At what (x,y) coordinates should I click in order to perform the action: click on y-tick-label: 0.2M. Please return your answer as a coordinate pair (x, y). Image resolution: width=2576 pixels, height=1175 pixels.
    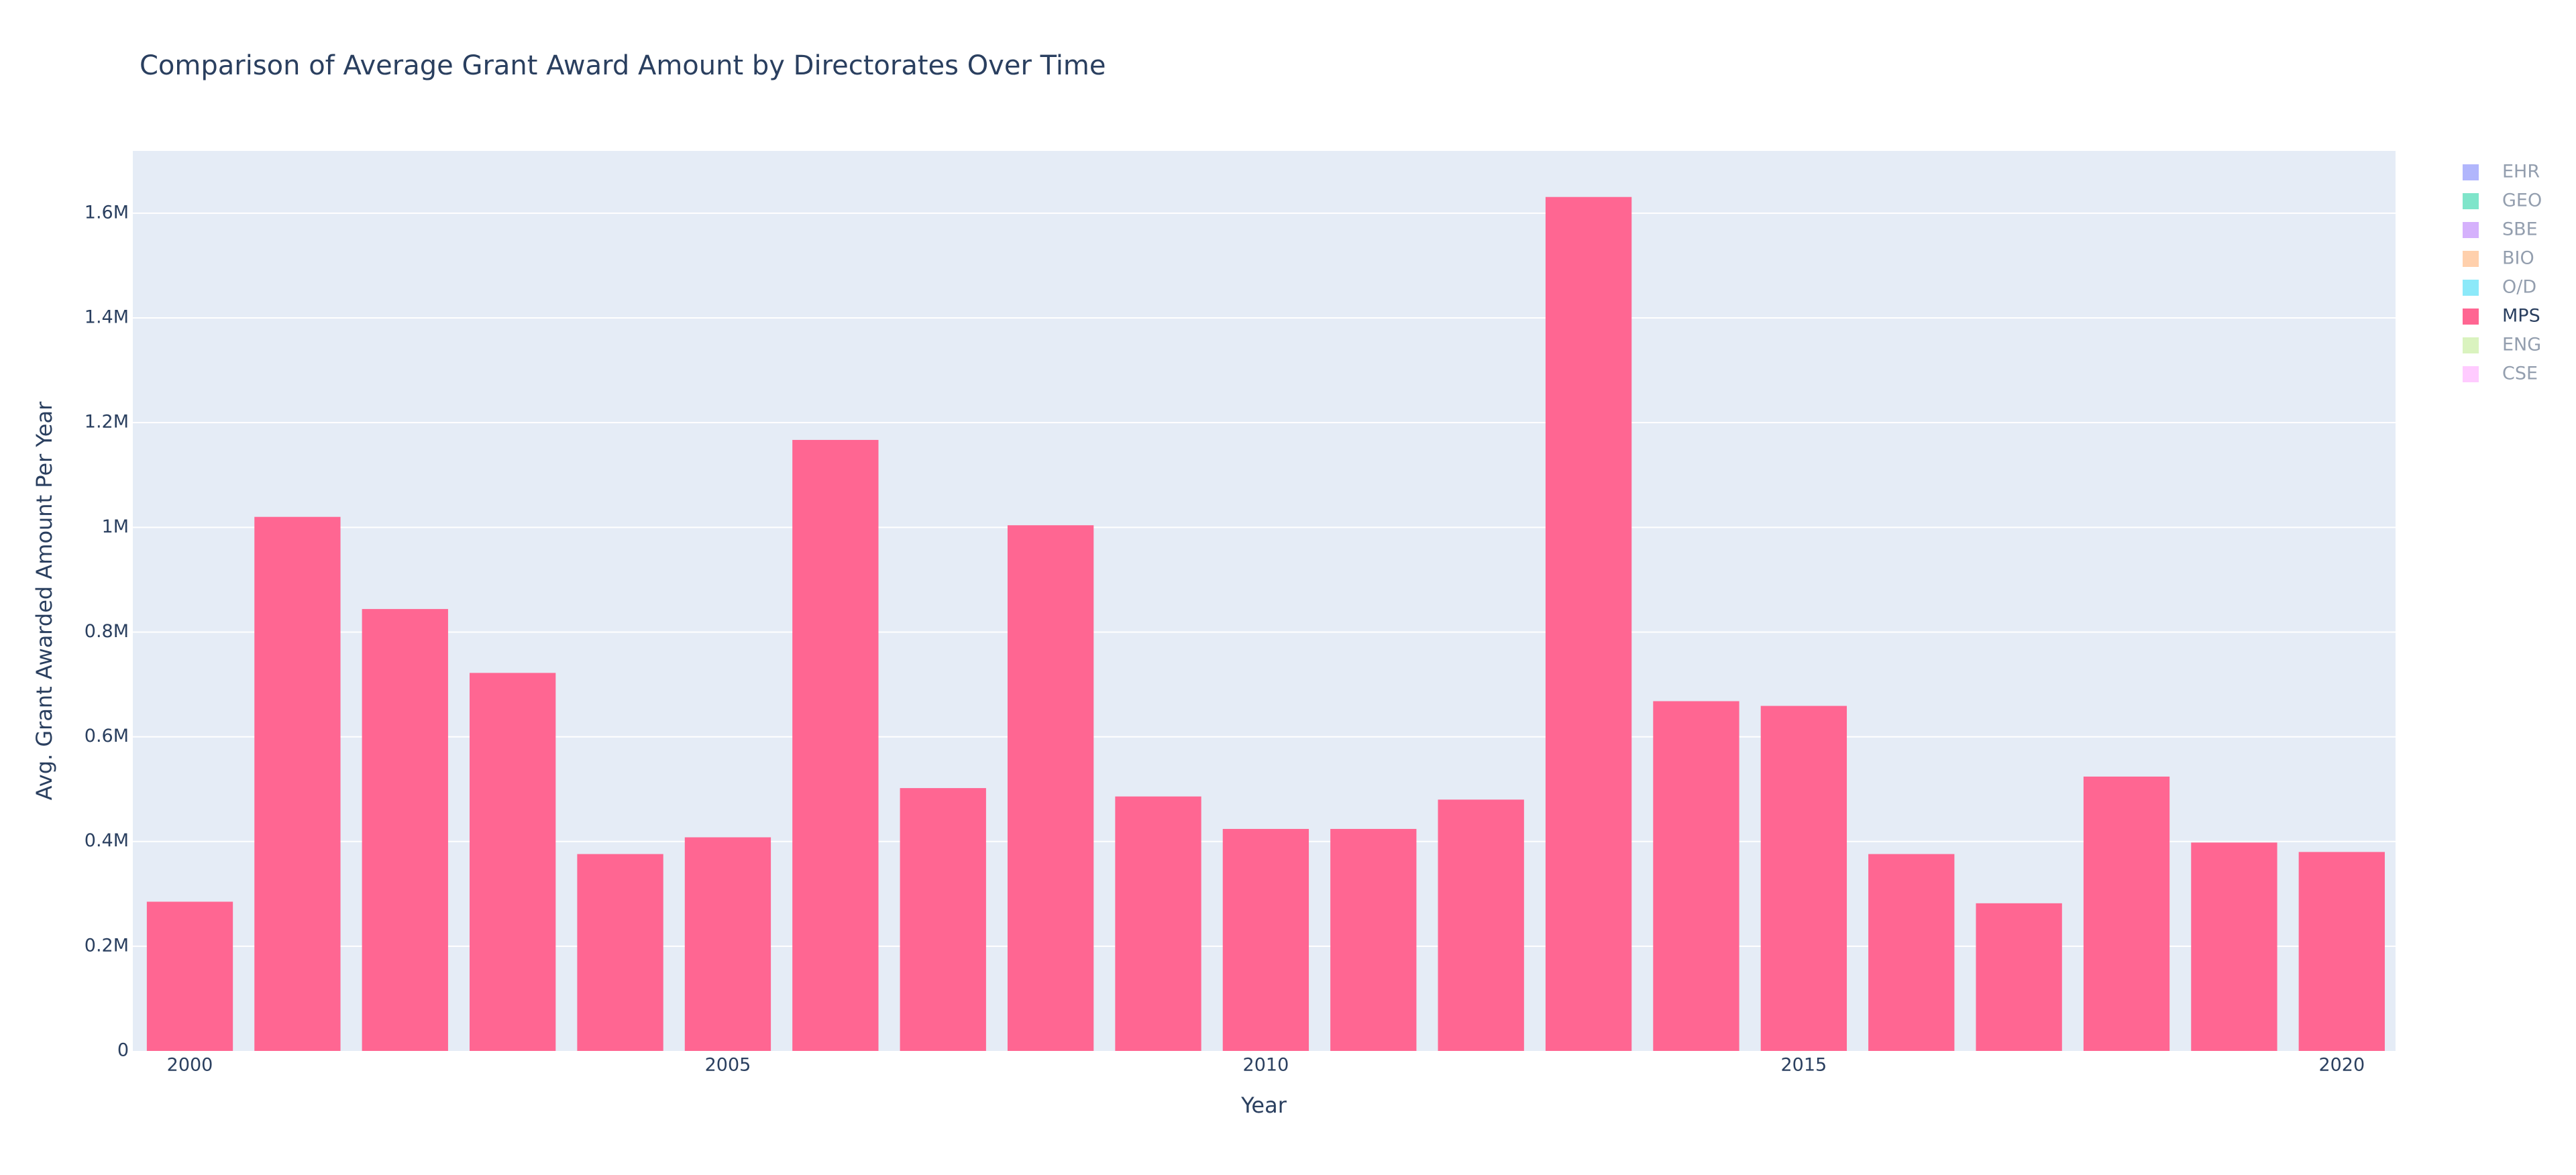
    Looking at the image, I should click on (107, 946).